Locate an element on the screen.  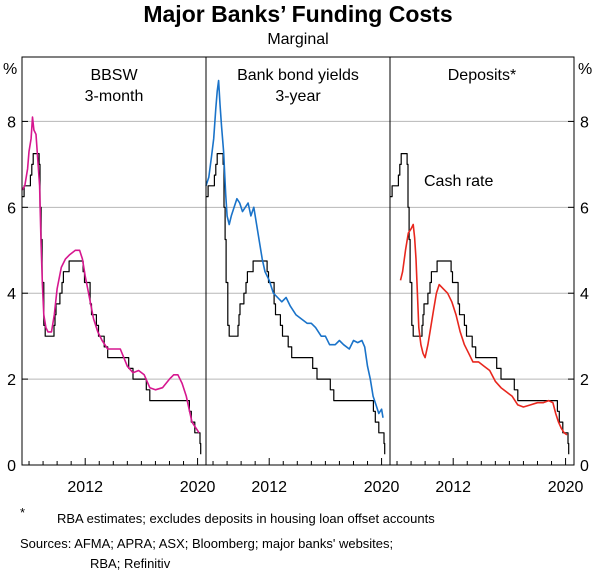
y-tick-label-right: 2 is located at coordinates (584, 380).